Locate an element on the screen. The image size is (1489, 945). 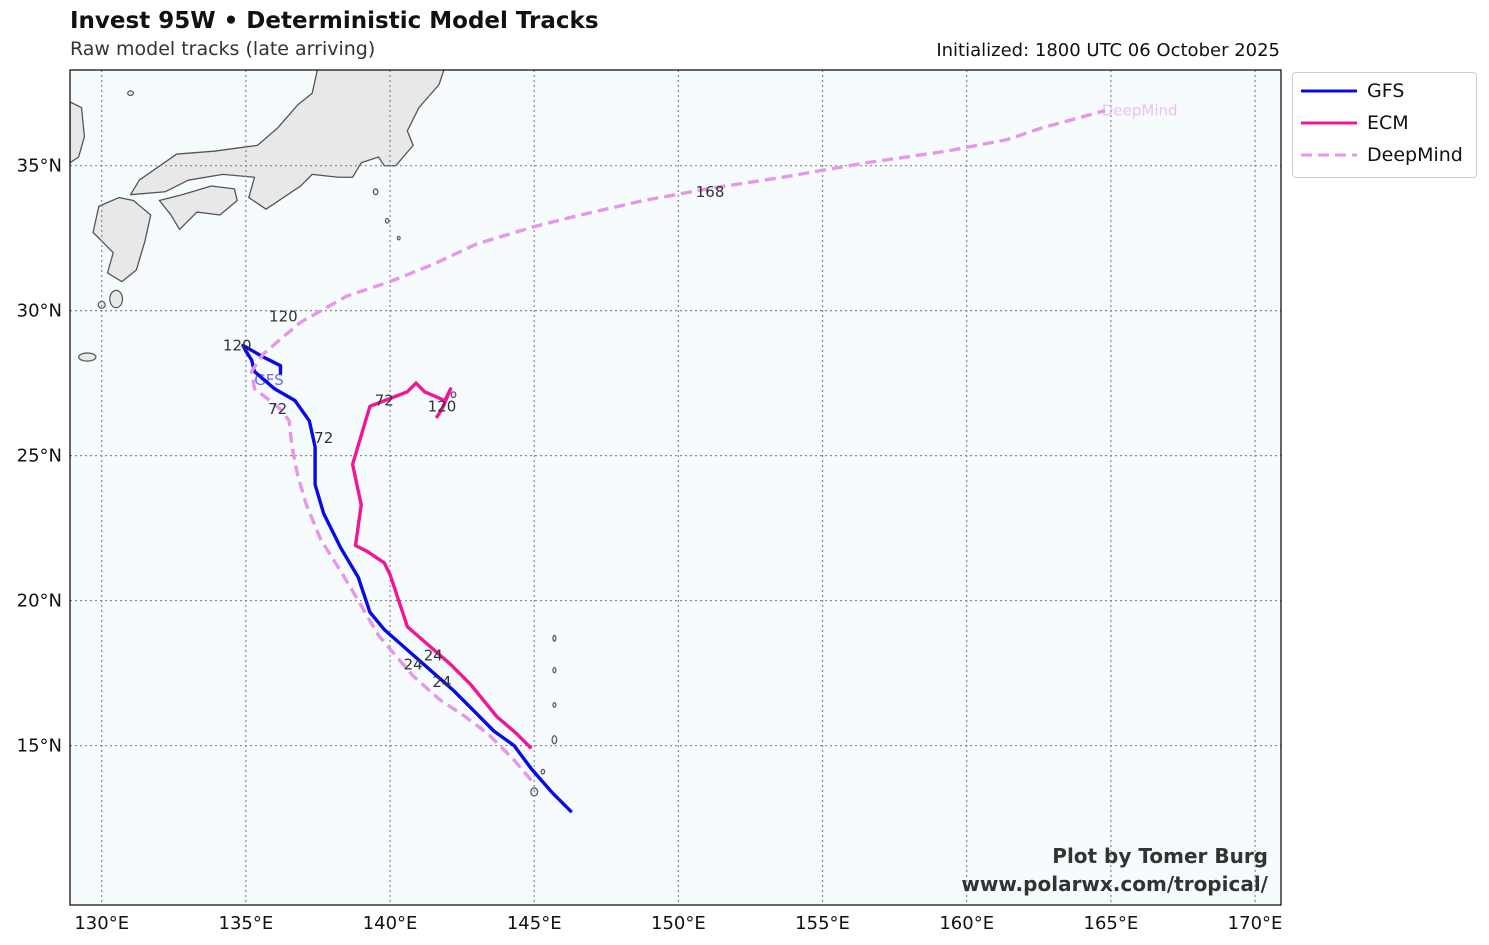
land-kyushu is located at coordinates (122, 239).